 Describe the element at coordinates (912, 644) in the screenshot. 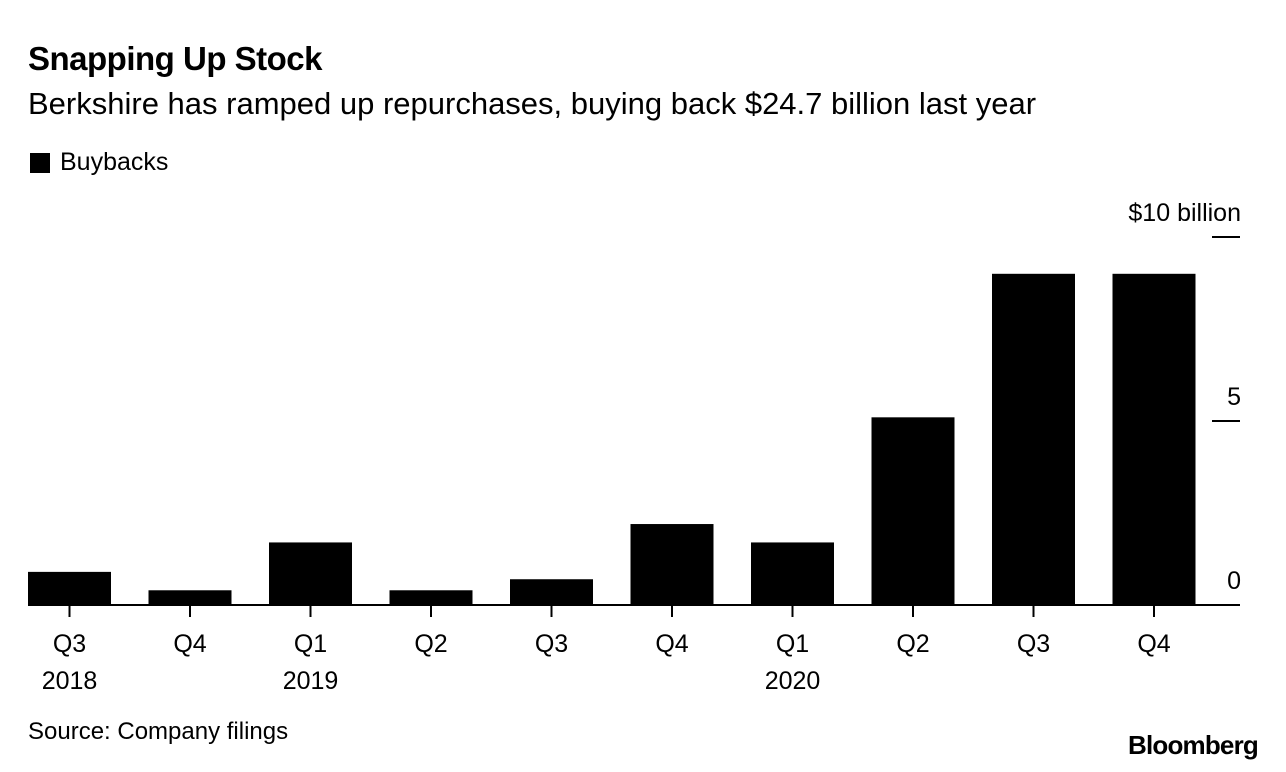

I see `x-tick-label-8: Q2` at that location.